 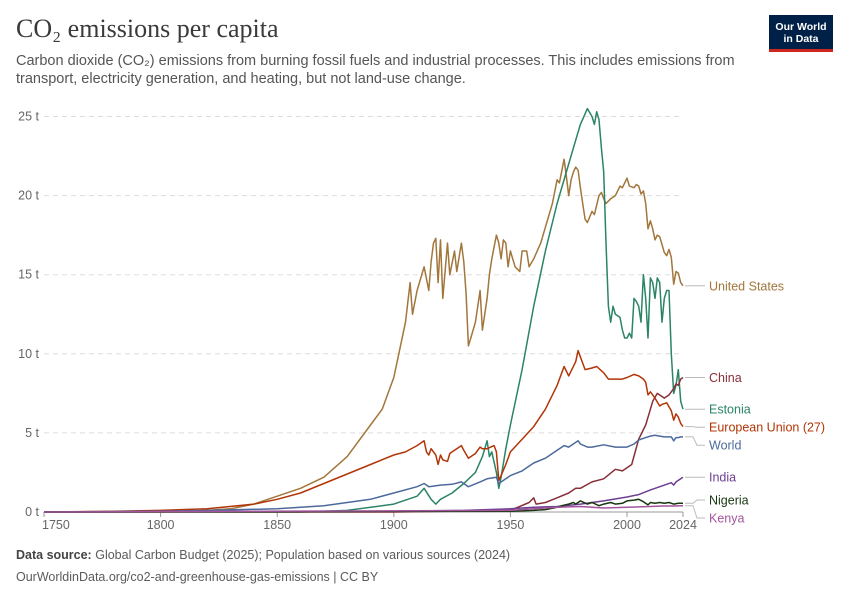 What do you see at coordinates (801, 27) in the screenshot?
I see `logo-line-1: Our World` at bounding box center [801, 27].